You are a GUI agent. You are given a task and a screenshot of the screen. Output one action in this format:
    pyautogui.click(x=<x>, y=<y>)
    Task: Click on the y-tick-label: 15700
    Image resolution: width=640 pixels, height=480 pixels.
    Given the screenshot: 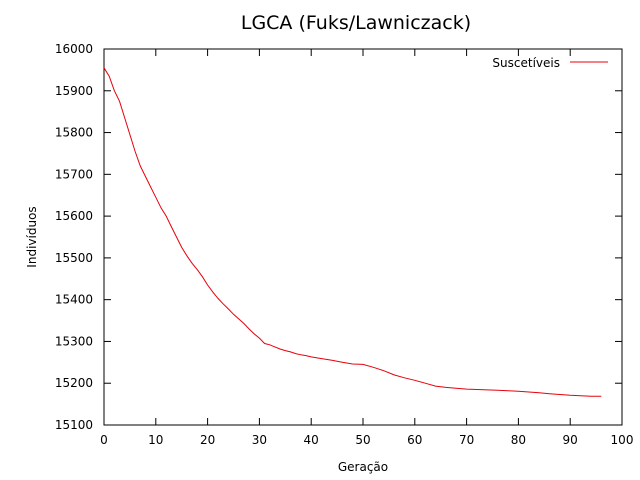 What is the action you would take?
    pyautogui.click(x=74, y=174)
    